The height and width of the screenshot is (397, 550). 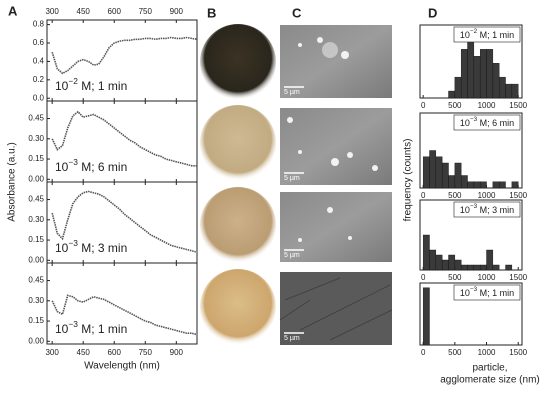 What do you see at coordinates (13, 10) in the screenshot?
I see `panel-label: A` at bounding box center [13, 10].